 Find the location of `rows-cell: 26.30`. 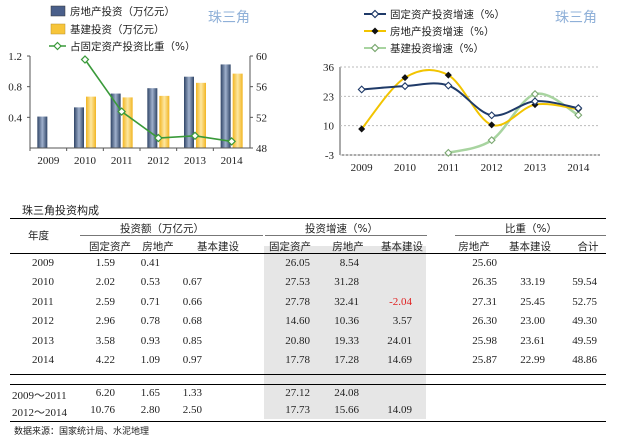

rows-cell: 26.30 is located at coordinates (484, 321).